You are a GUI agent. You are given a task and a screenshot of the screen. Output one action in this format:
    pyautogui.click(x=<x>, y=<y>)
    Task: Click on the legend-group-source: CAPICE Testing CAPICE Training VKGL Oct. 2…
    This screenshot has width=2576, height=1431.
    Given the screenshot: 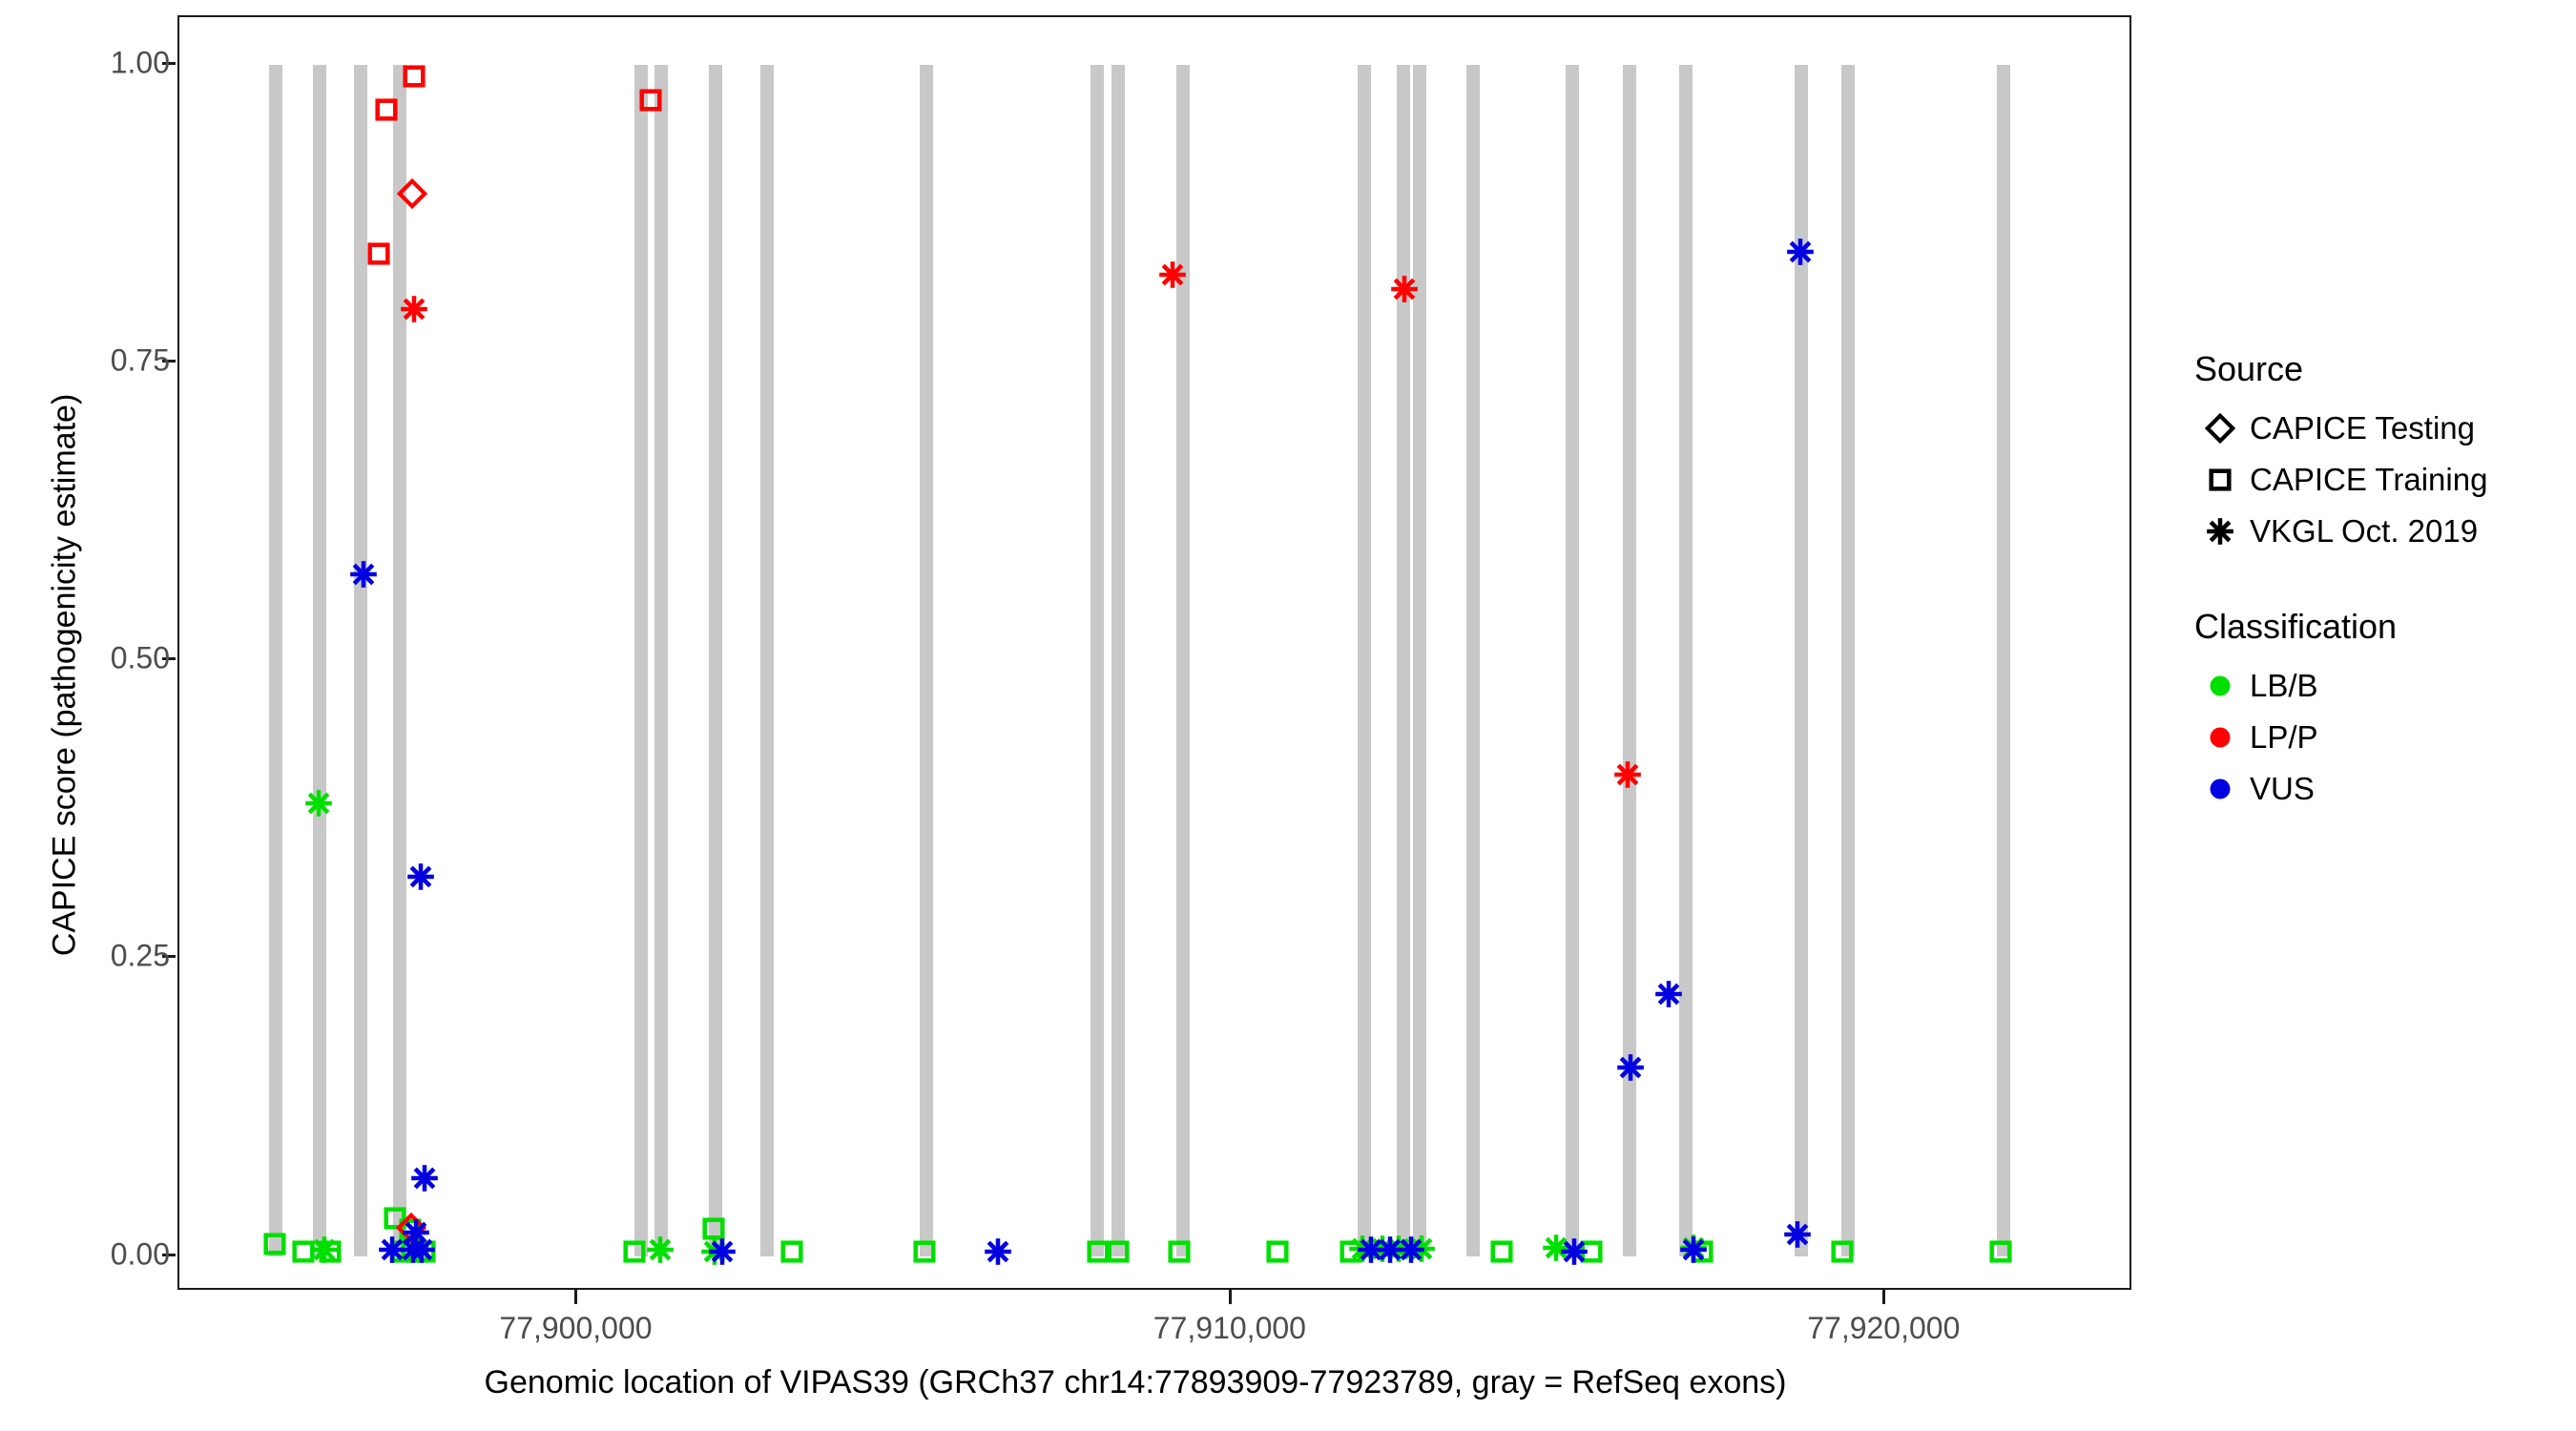 What is the action you would take?
    pyautogui.click(x=2377, y=480)
    